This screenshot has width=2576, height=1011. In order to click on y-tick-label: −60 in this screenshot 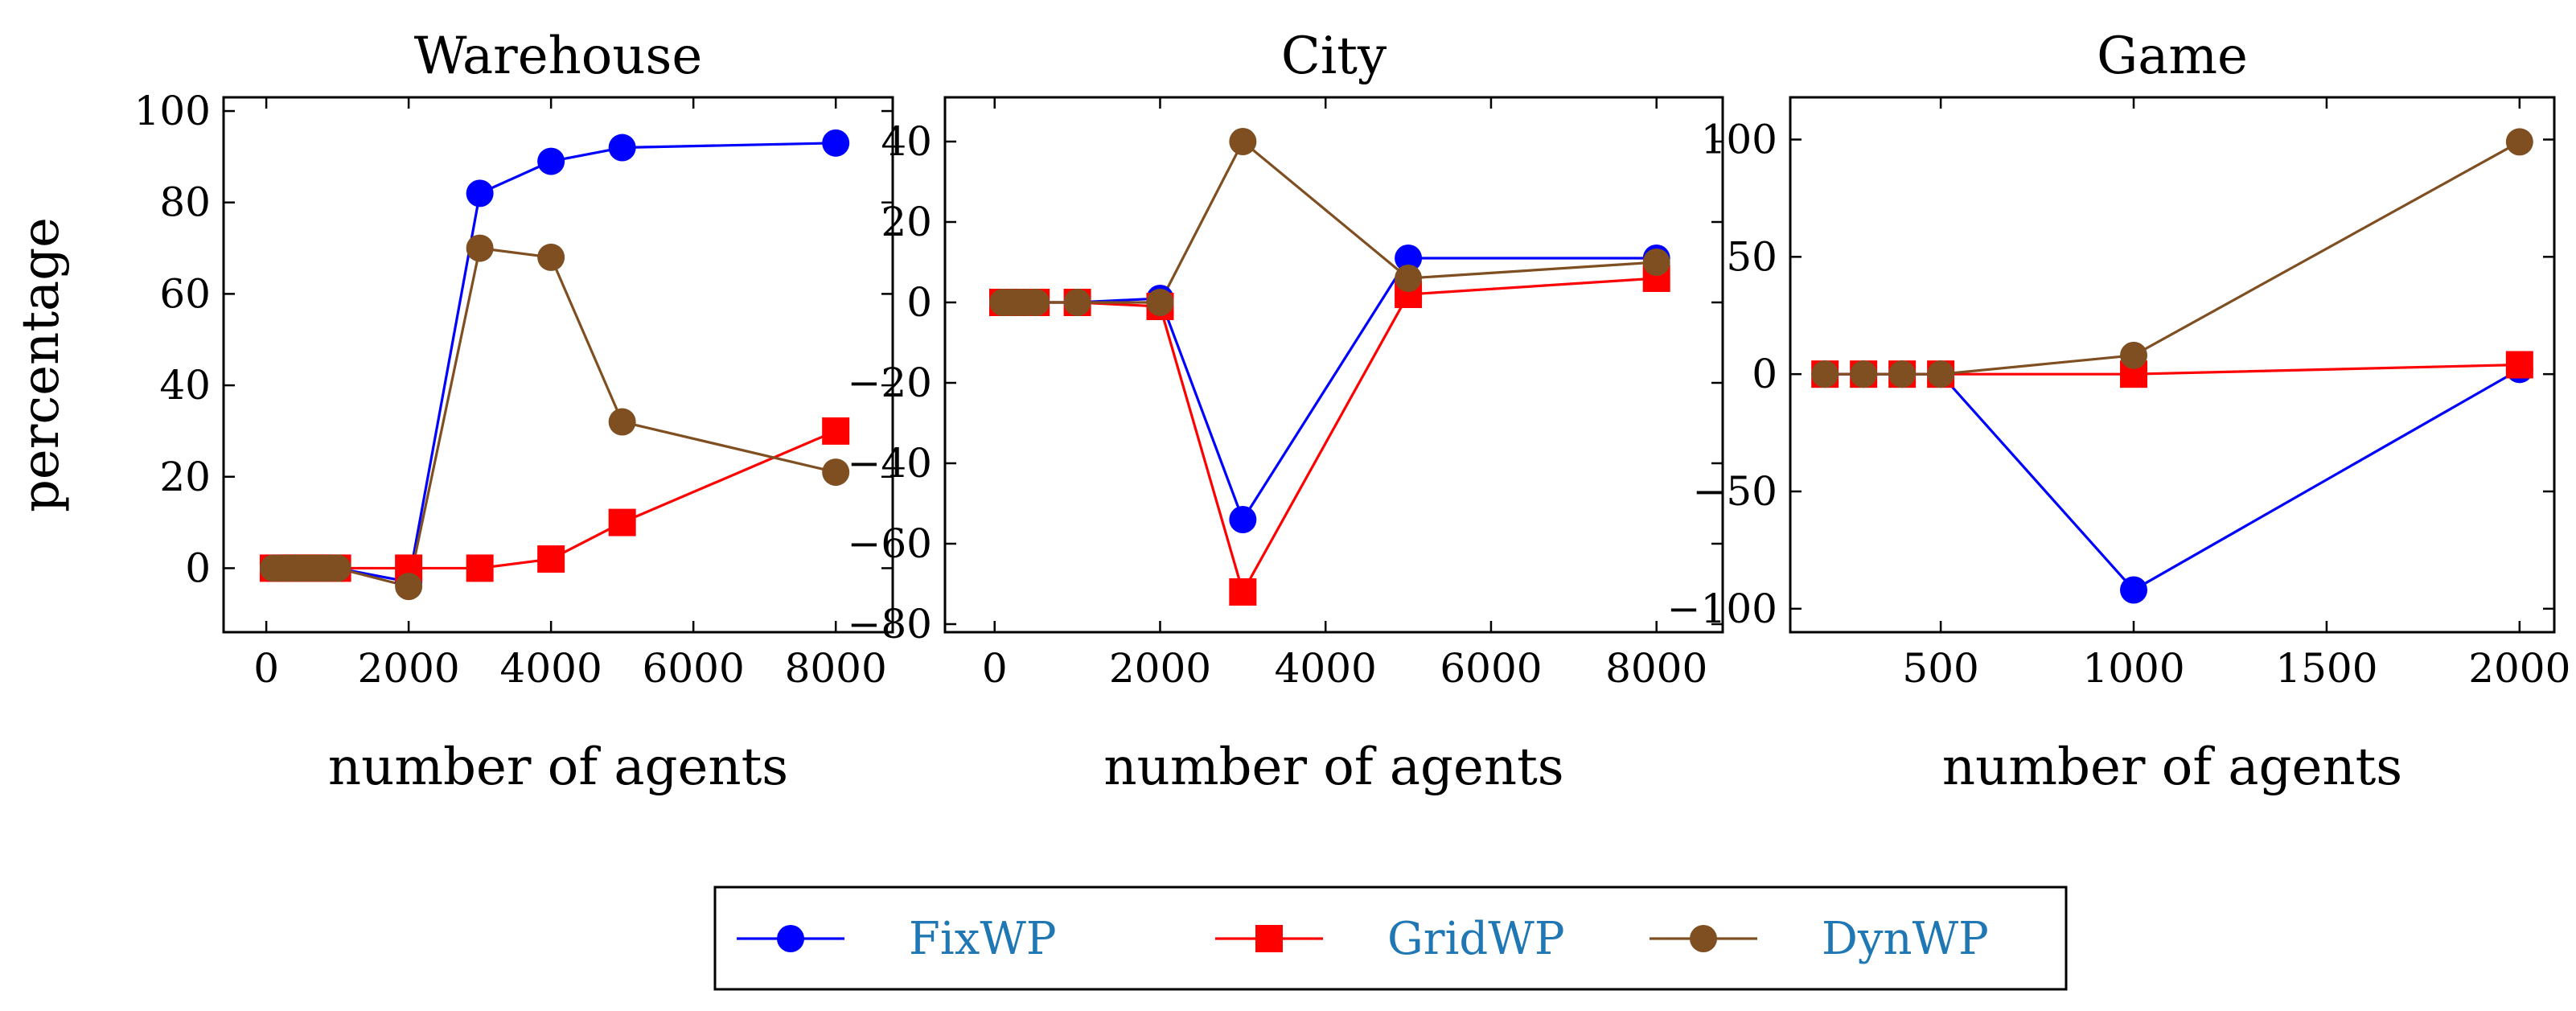, I will do `click(889, 543)`.